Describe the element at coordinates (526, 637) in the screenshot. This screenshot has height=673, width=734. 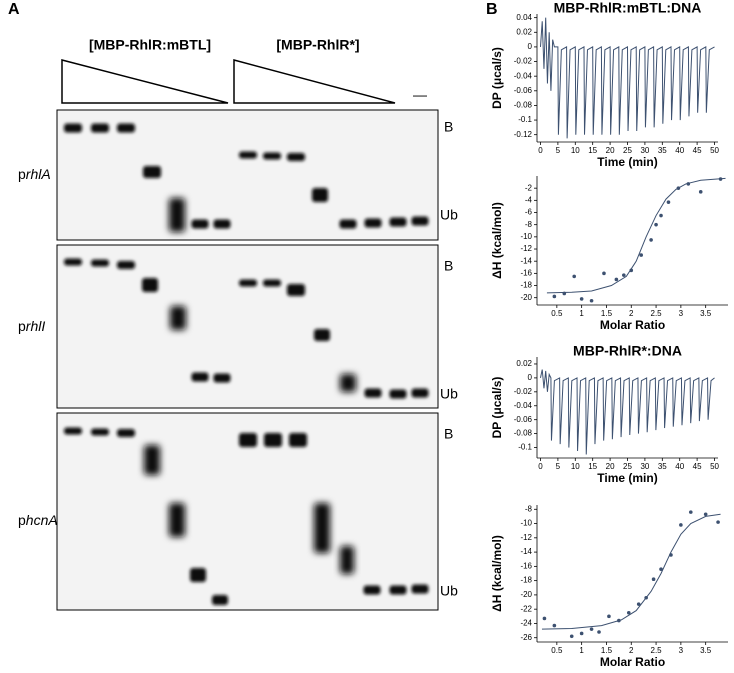
I see `y-tick-label: -26` at that location.